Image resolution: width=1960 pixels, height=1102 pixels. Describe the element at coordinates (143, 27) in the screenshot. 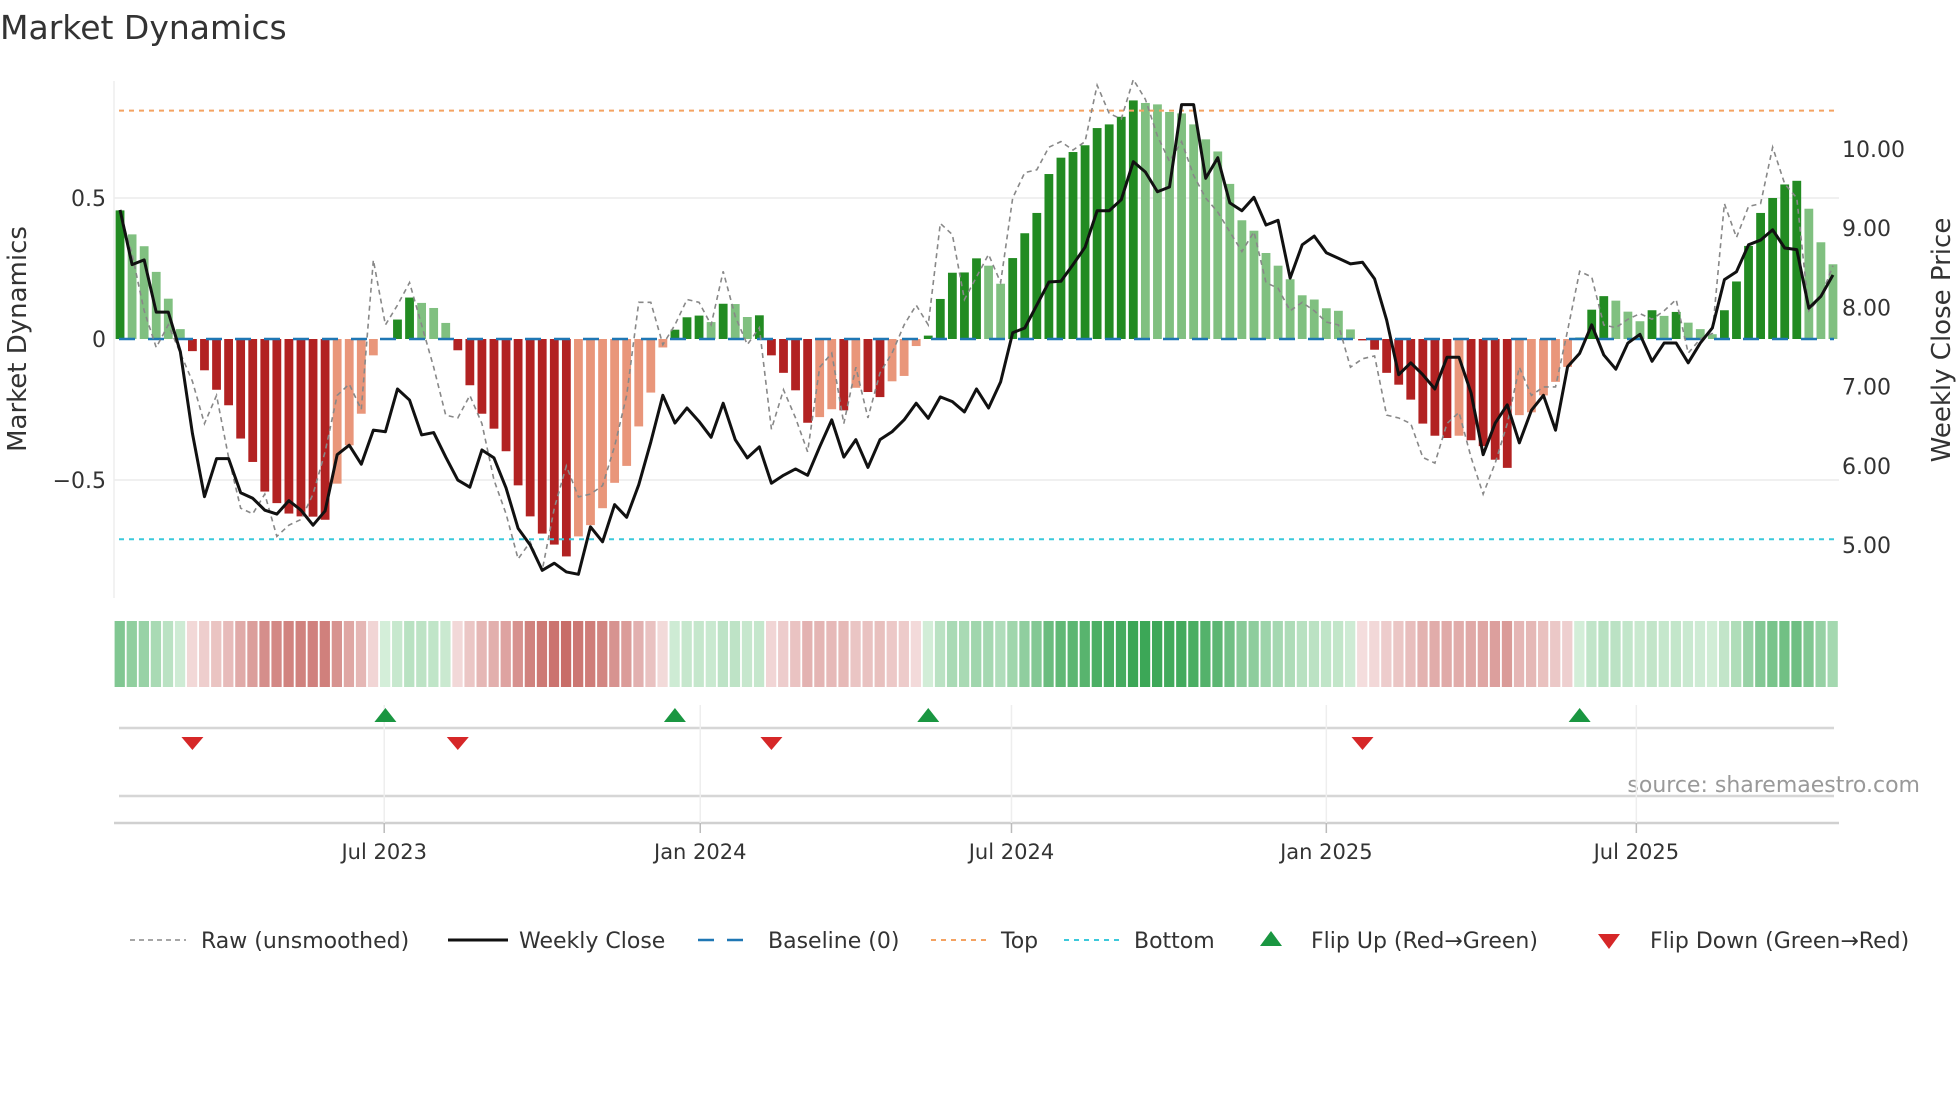

I see `chart-title: Market Dynamics` at that location.